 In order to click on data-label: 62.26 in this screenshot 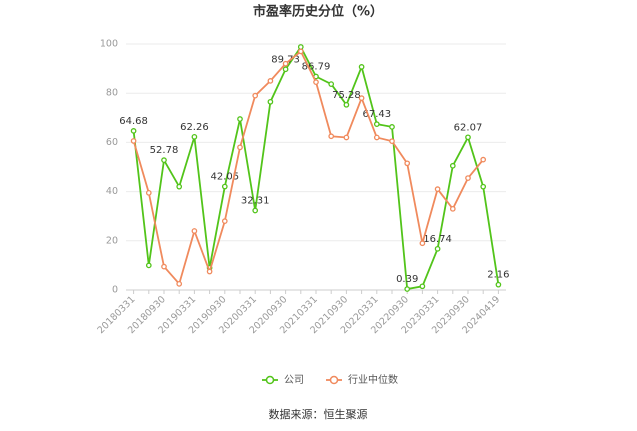, I will do `click(194, 127)`.